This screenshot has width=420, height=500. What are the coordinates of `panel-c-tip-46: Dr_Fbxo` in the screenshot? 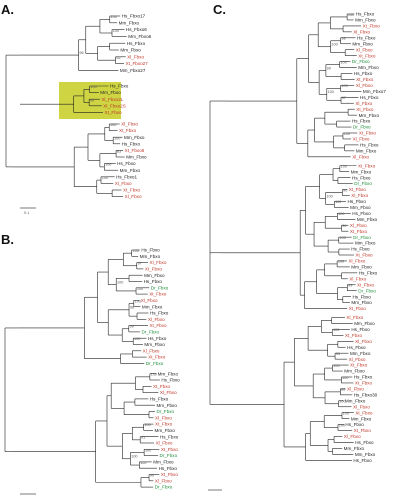 It's located at (367, 290).